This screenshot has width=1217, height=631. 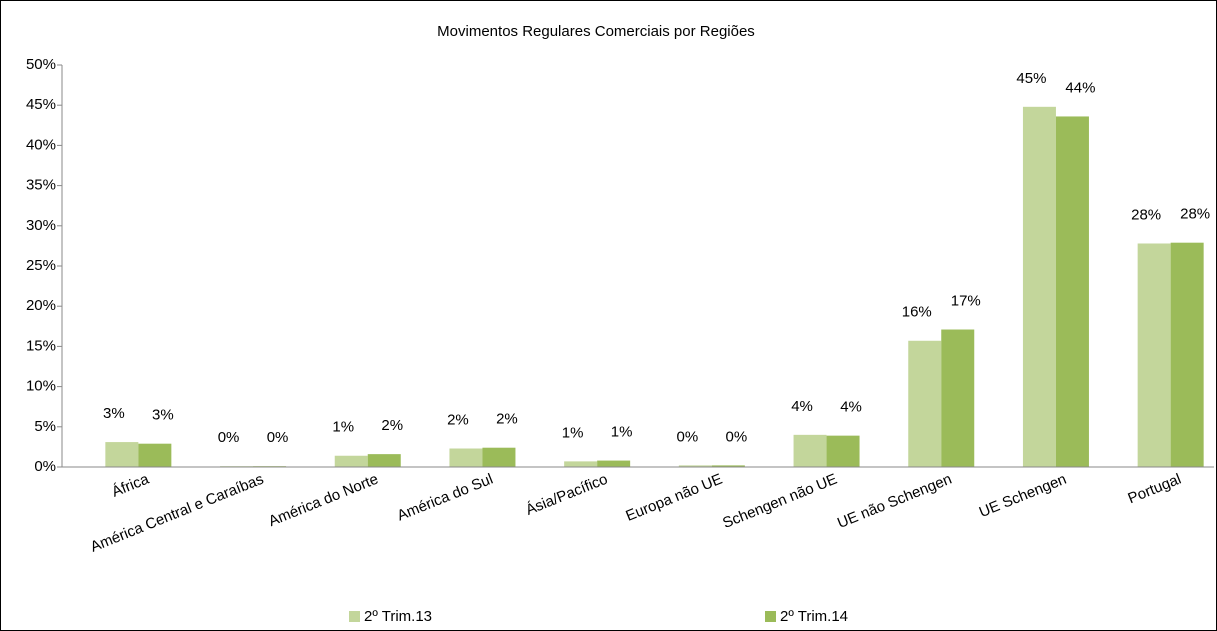 I want to click on y-tick-label: 35%, so click(x=41, y=185).